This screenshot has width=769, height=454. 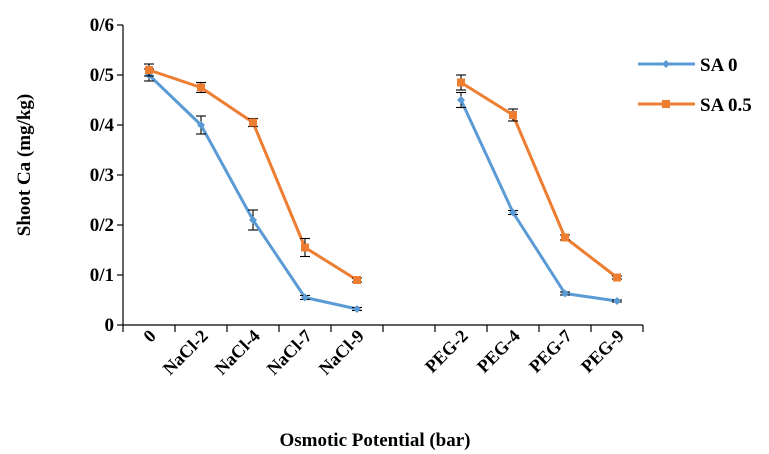 What do you see at coordinates (602, 351) in the screenshot?
I see `x-tick-label: PEG-9` at bounding box center [602, 351].